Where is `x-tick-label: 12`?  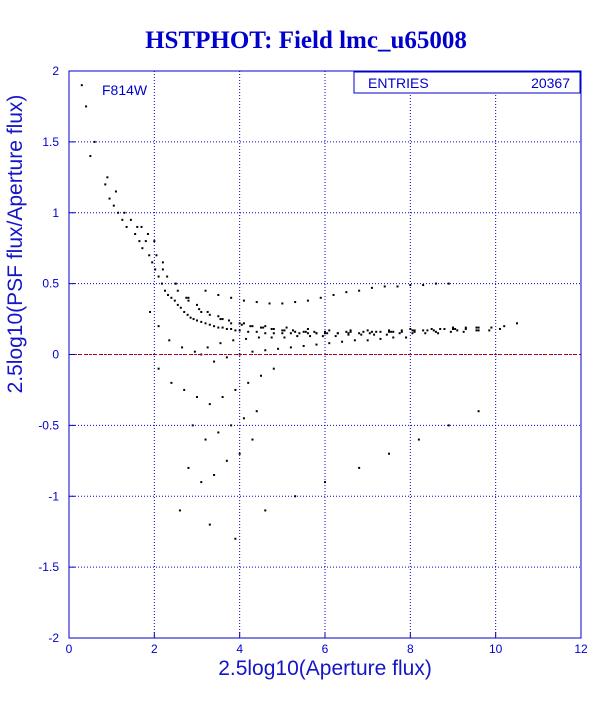
x-tick-label: 12 is located at coordinates (581, 649).